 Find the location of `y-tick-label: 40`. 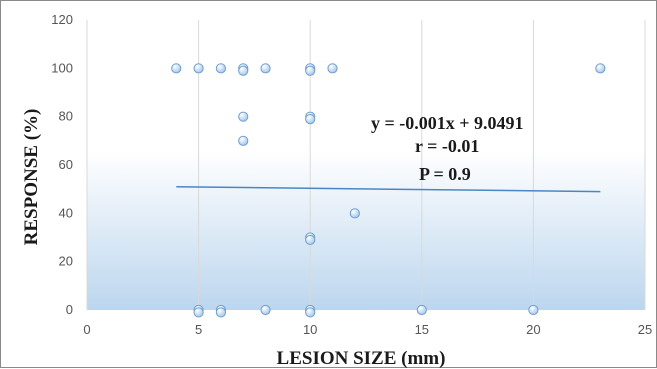

y-tick-label: 40 is located at coordinates (66, 212).